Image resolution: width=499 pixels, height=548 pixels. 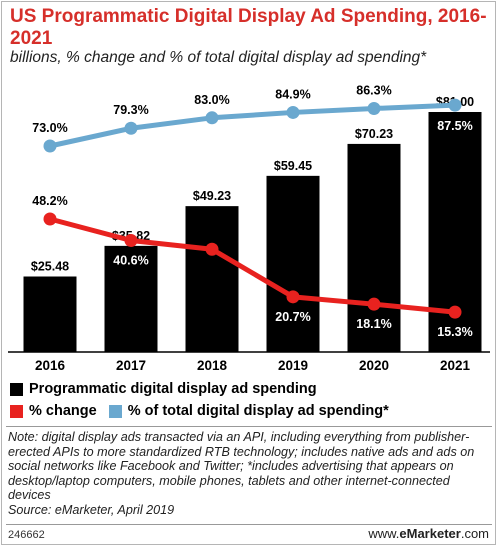 What do you see at coordinates (258, 411) in the screenshot?
I see `legend-label-share: % of total digital display ad spending*` at bounding box center [258, 411].